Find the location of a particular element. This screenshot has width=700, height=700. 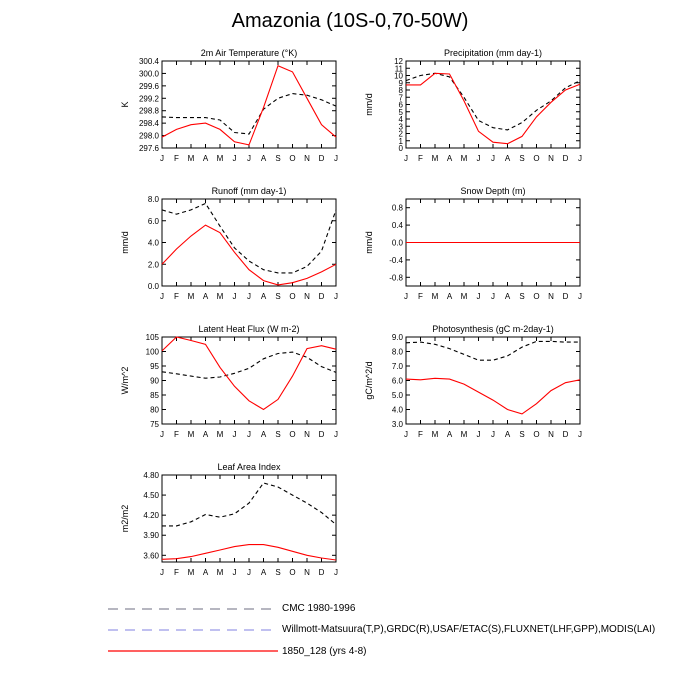

y-tick-label: 300.0 is located at coordinates (149, 73).